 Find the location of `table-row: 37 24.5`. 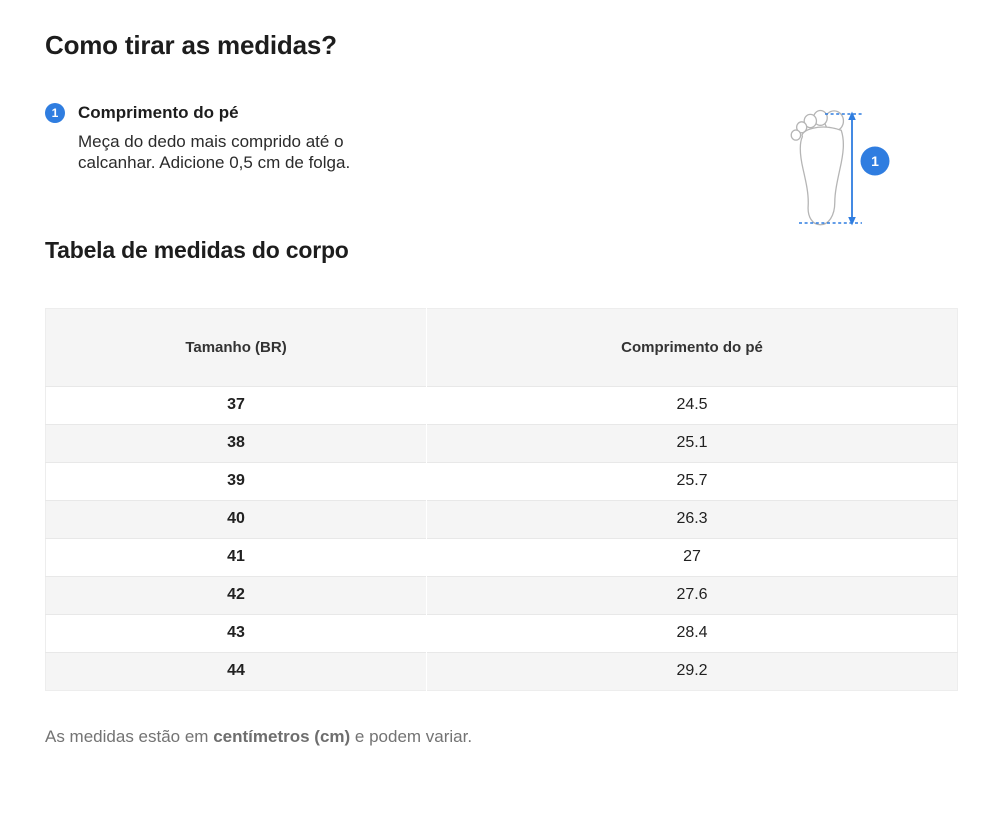

table-row: 37 24.5 is located at coordinates (501, 405).